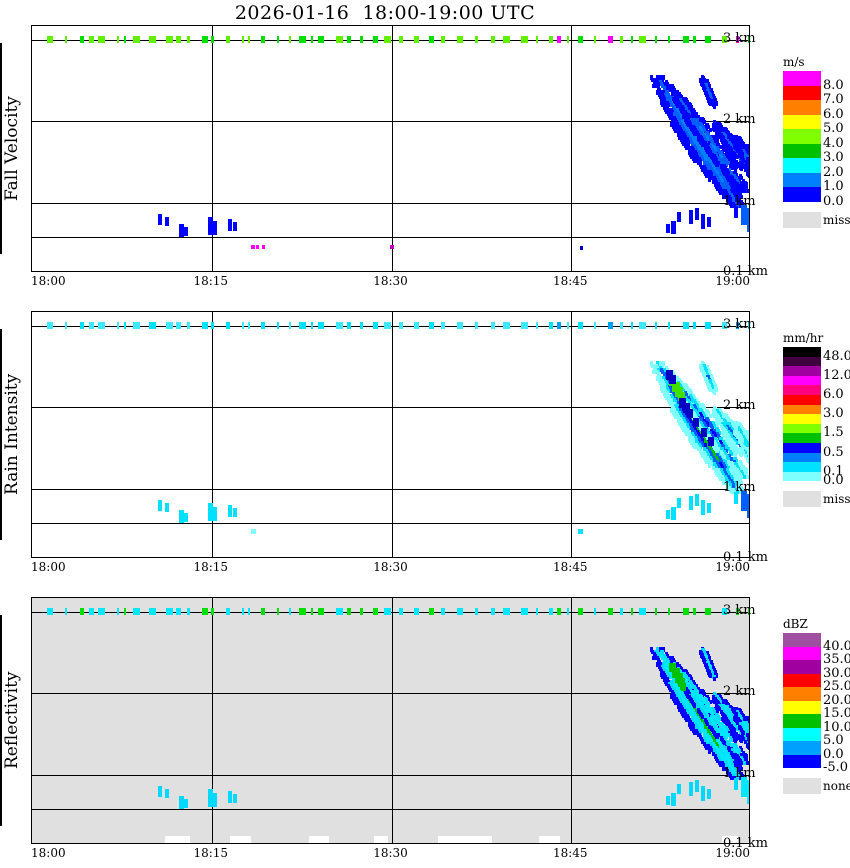 The image size is (850, 868). I want to click on missing-data-segment, so click(465, 839).